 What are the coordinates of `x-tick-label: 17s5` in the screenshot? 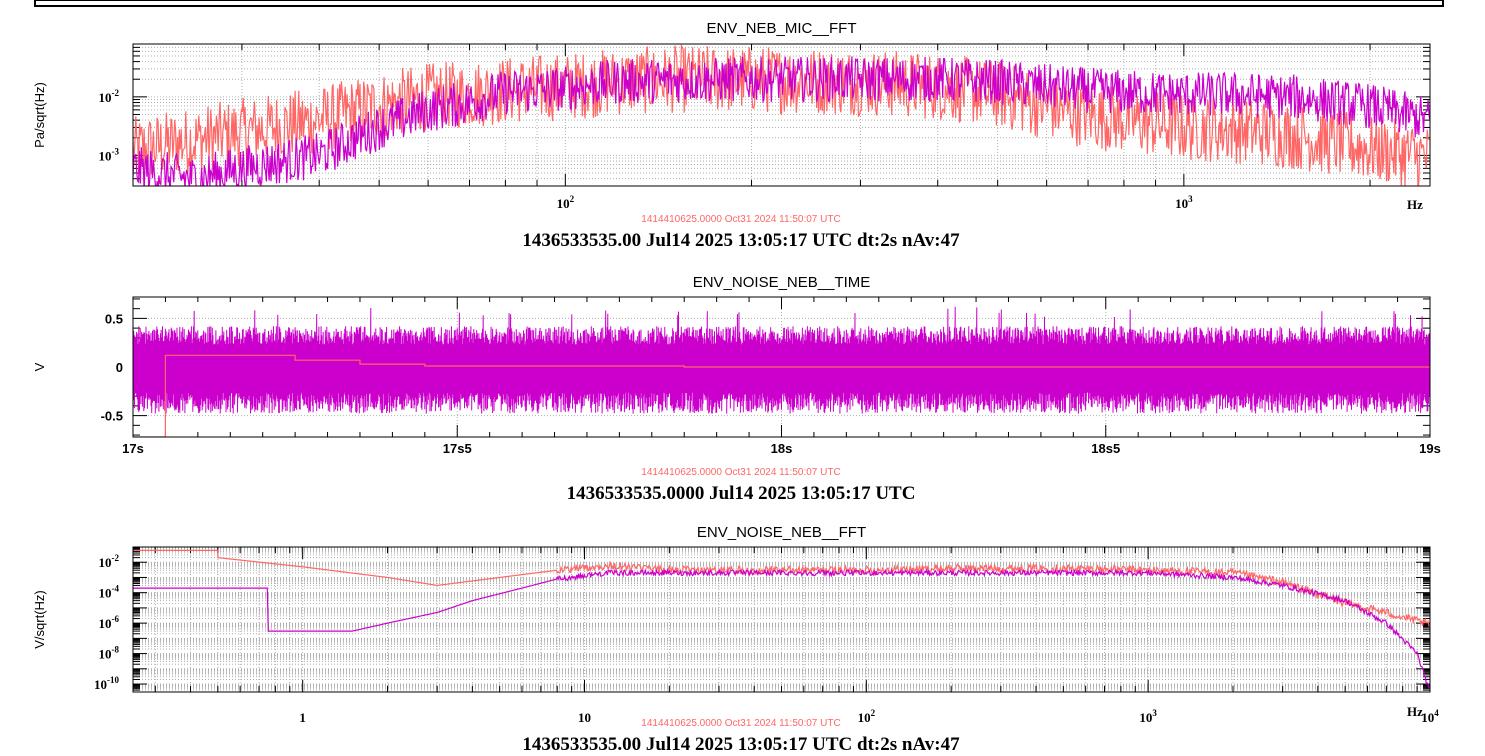 It's located at (457, 448).